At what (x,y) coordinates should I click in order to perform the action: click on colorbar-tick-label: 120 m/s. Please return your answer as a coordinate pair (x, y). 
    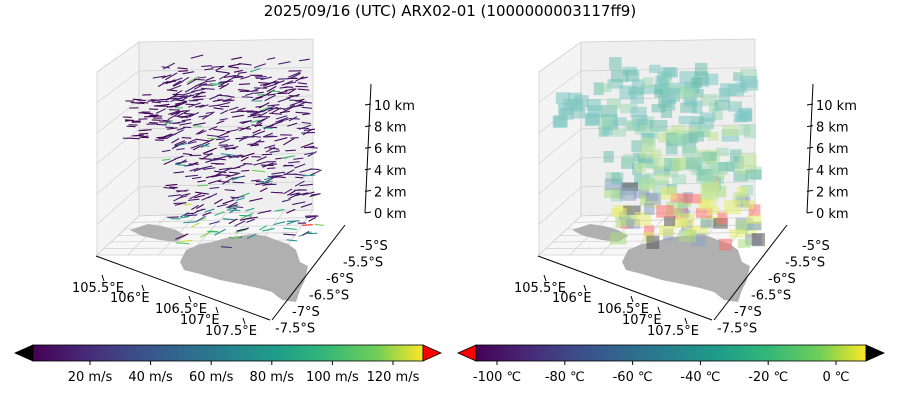
    Looking at the image, I should click on (393, 377).